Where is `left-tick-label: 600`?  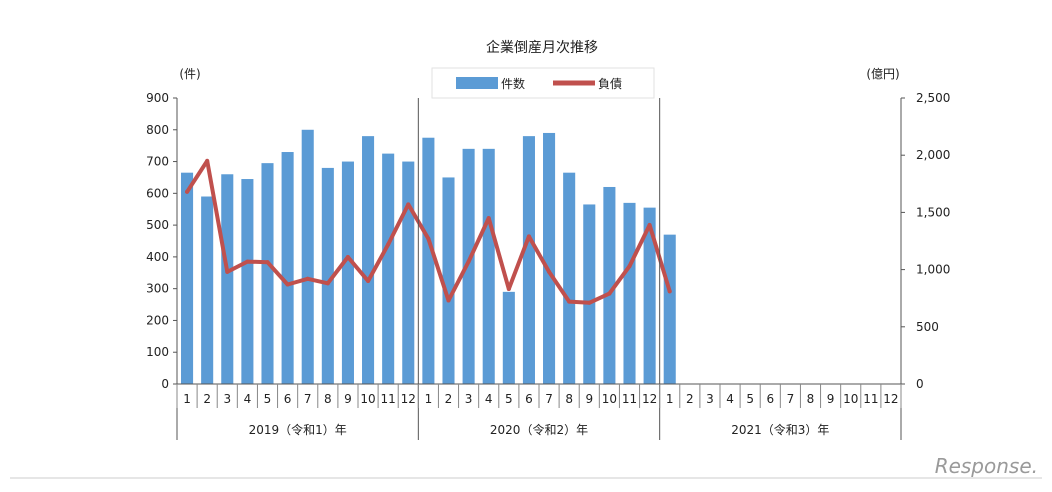 left-tick-label: 600 is located at coordinates (157, 193).